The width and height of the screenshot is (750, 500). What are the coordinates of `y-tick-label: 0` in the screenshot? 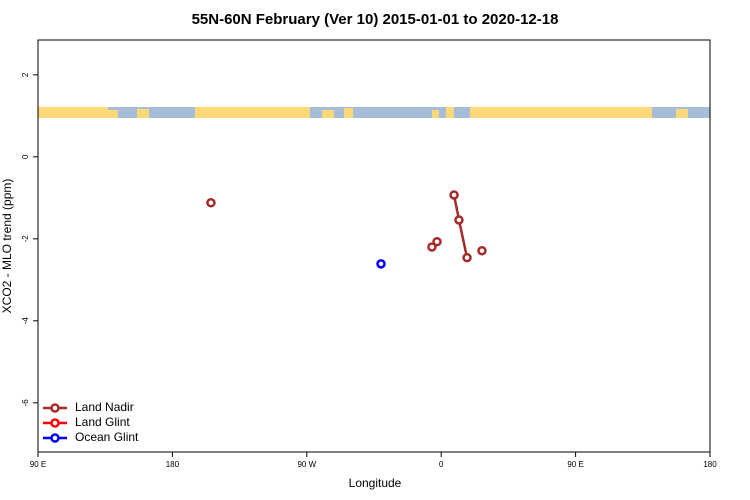 It's located at (25, 156).